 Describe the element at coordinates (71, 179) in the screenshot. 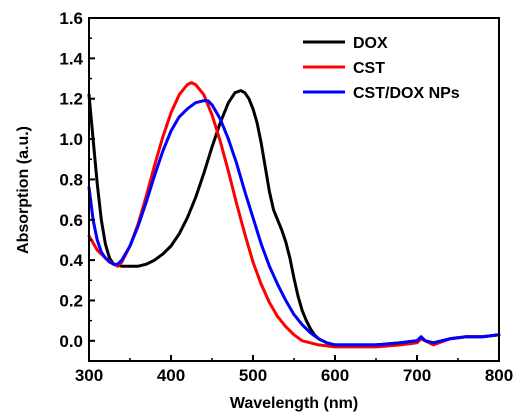

I see `y-tick-label: 0.8` at that location.